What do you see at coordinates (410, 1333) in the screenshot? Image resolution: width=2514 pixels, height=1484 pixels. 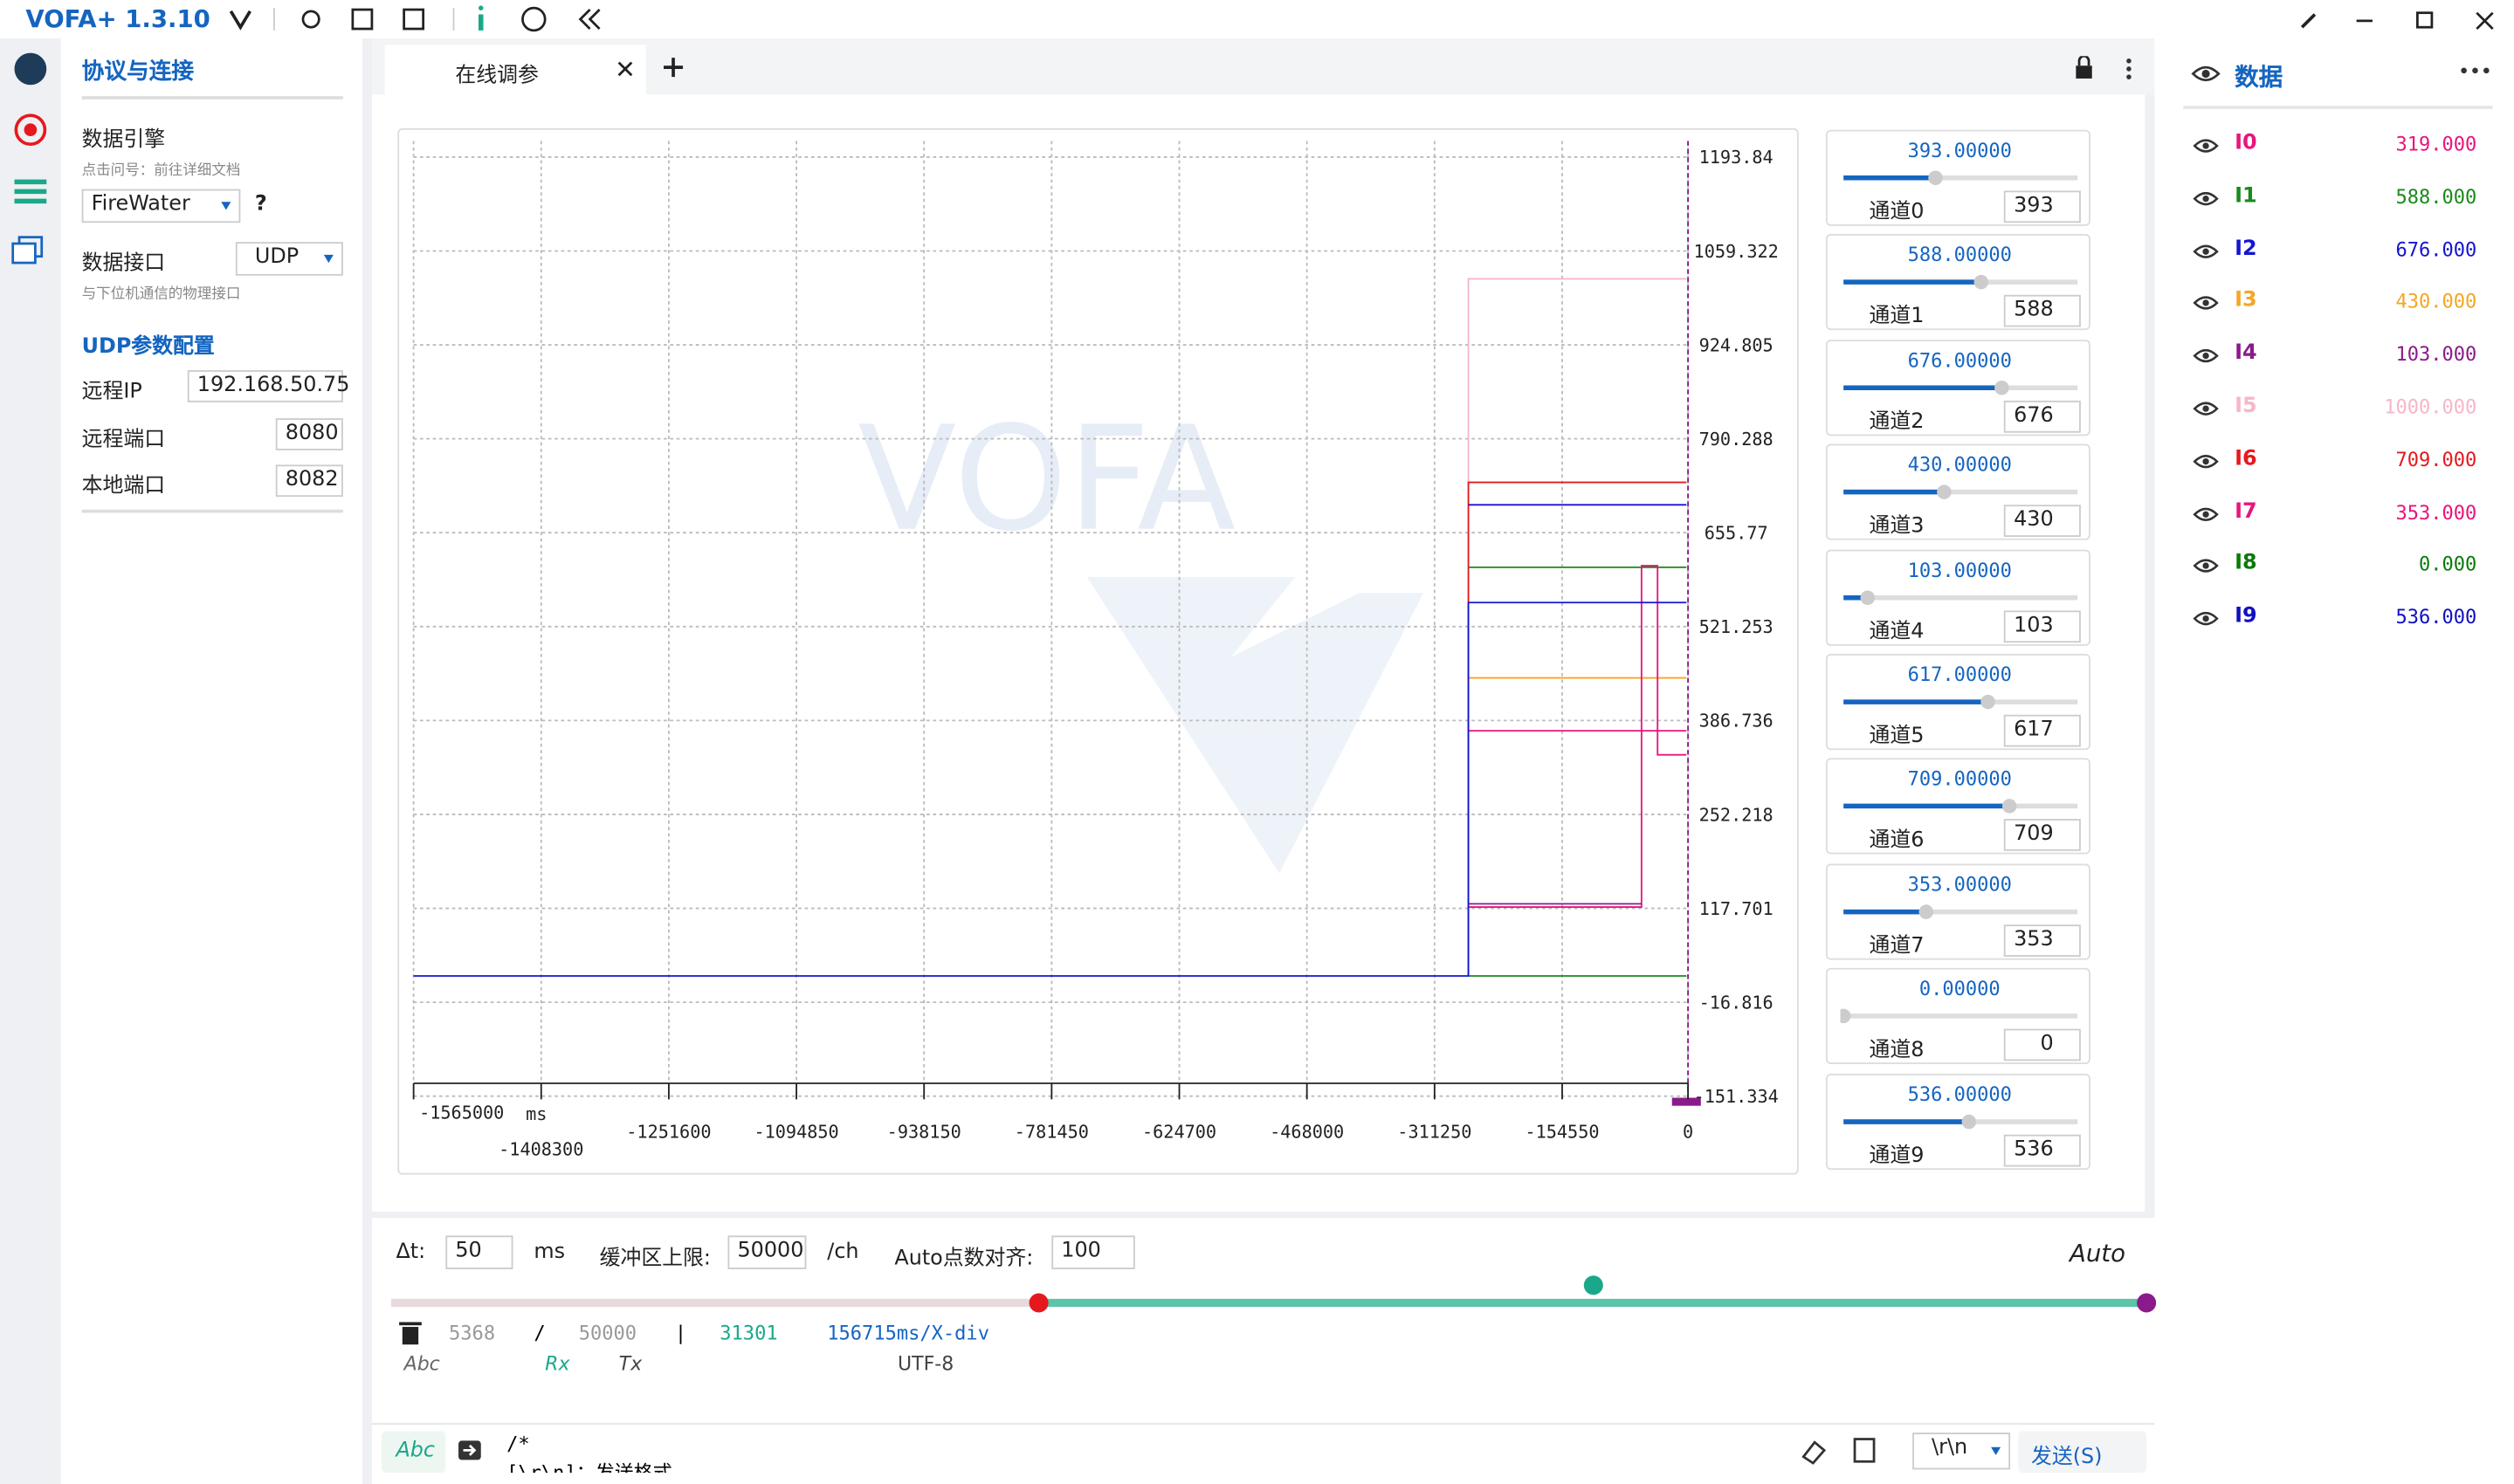 I see `trash-icon` at bounding box center [410, 1333].